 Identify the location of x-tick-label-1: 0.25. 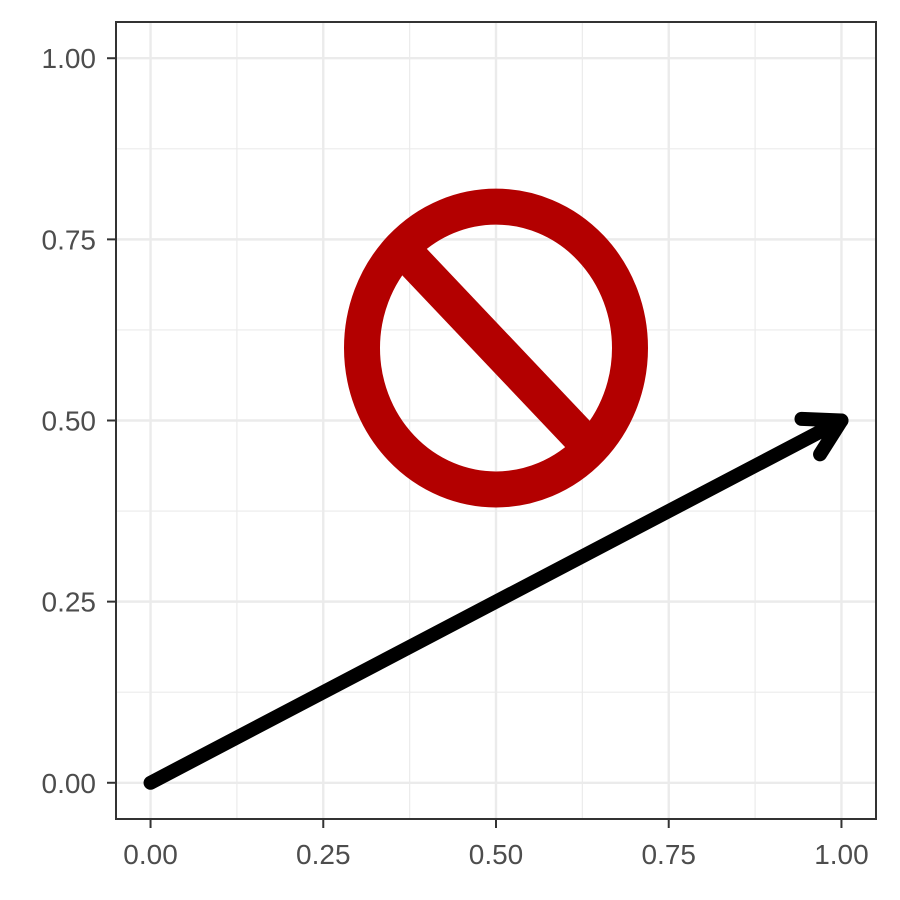
(323, 854).